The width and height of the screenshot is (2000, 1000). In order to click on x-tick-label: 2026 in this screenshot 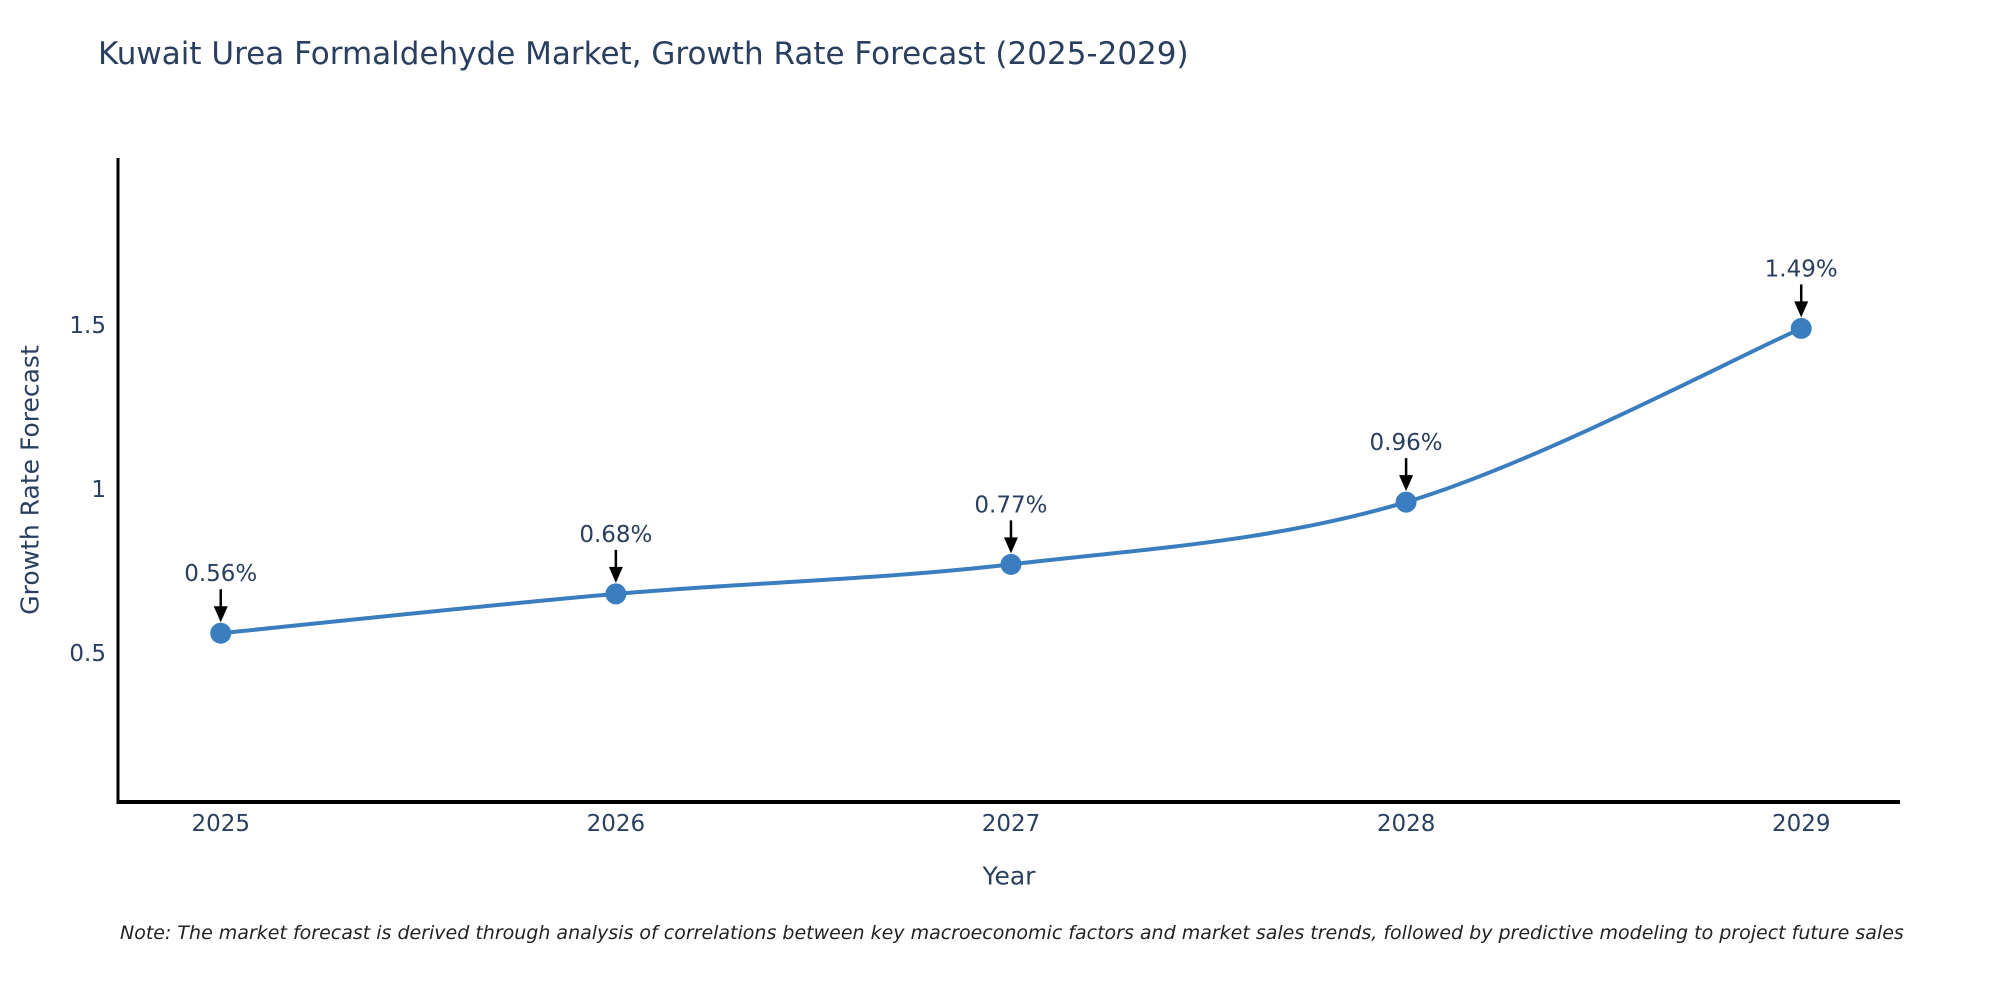, I will do `click(616, 824)`.